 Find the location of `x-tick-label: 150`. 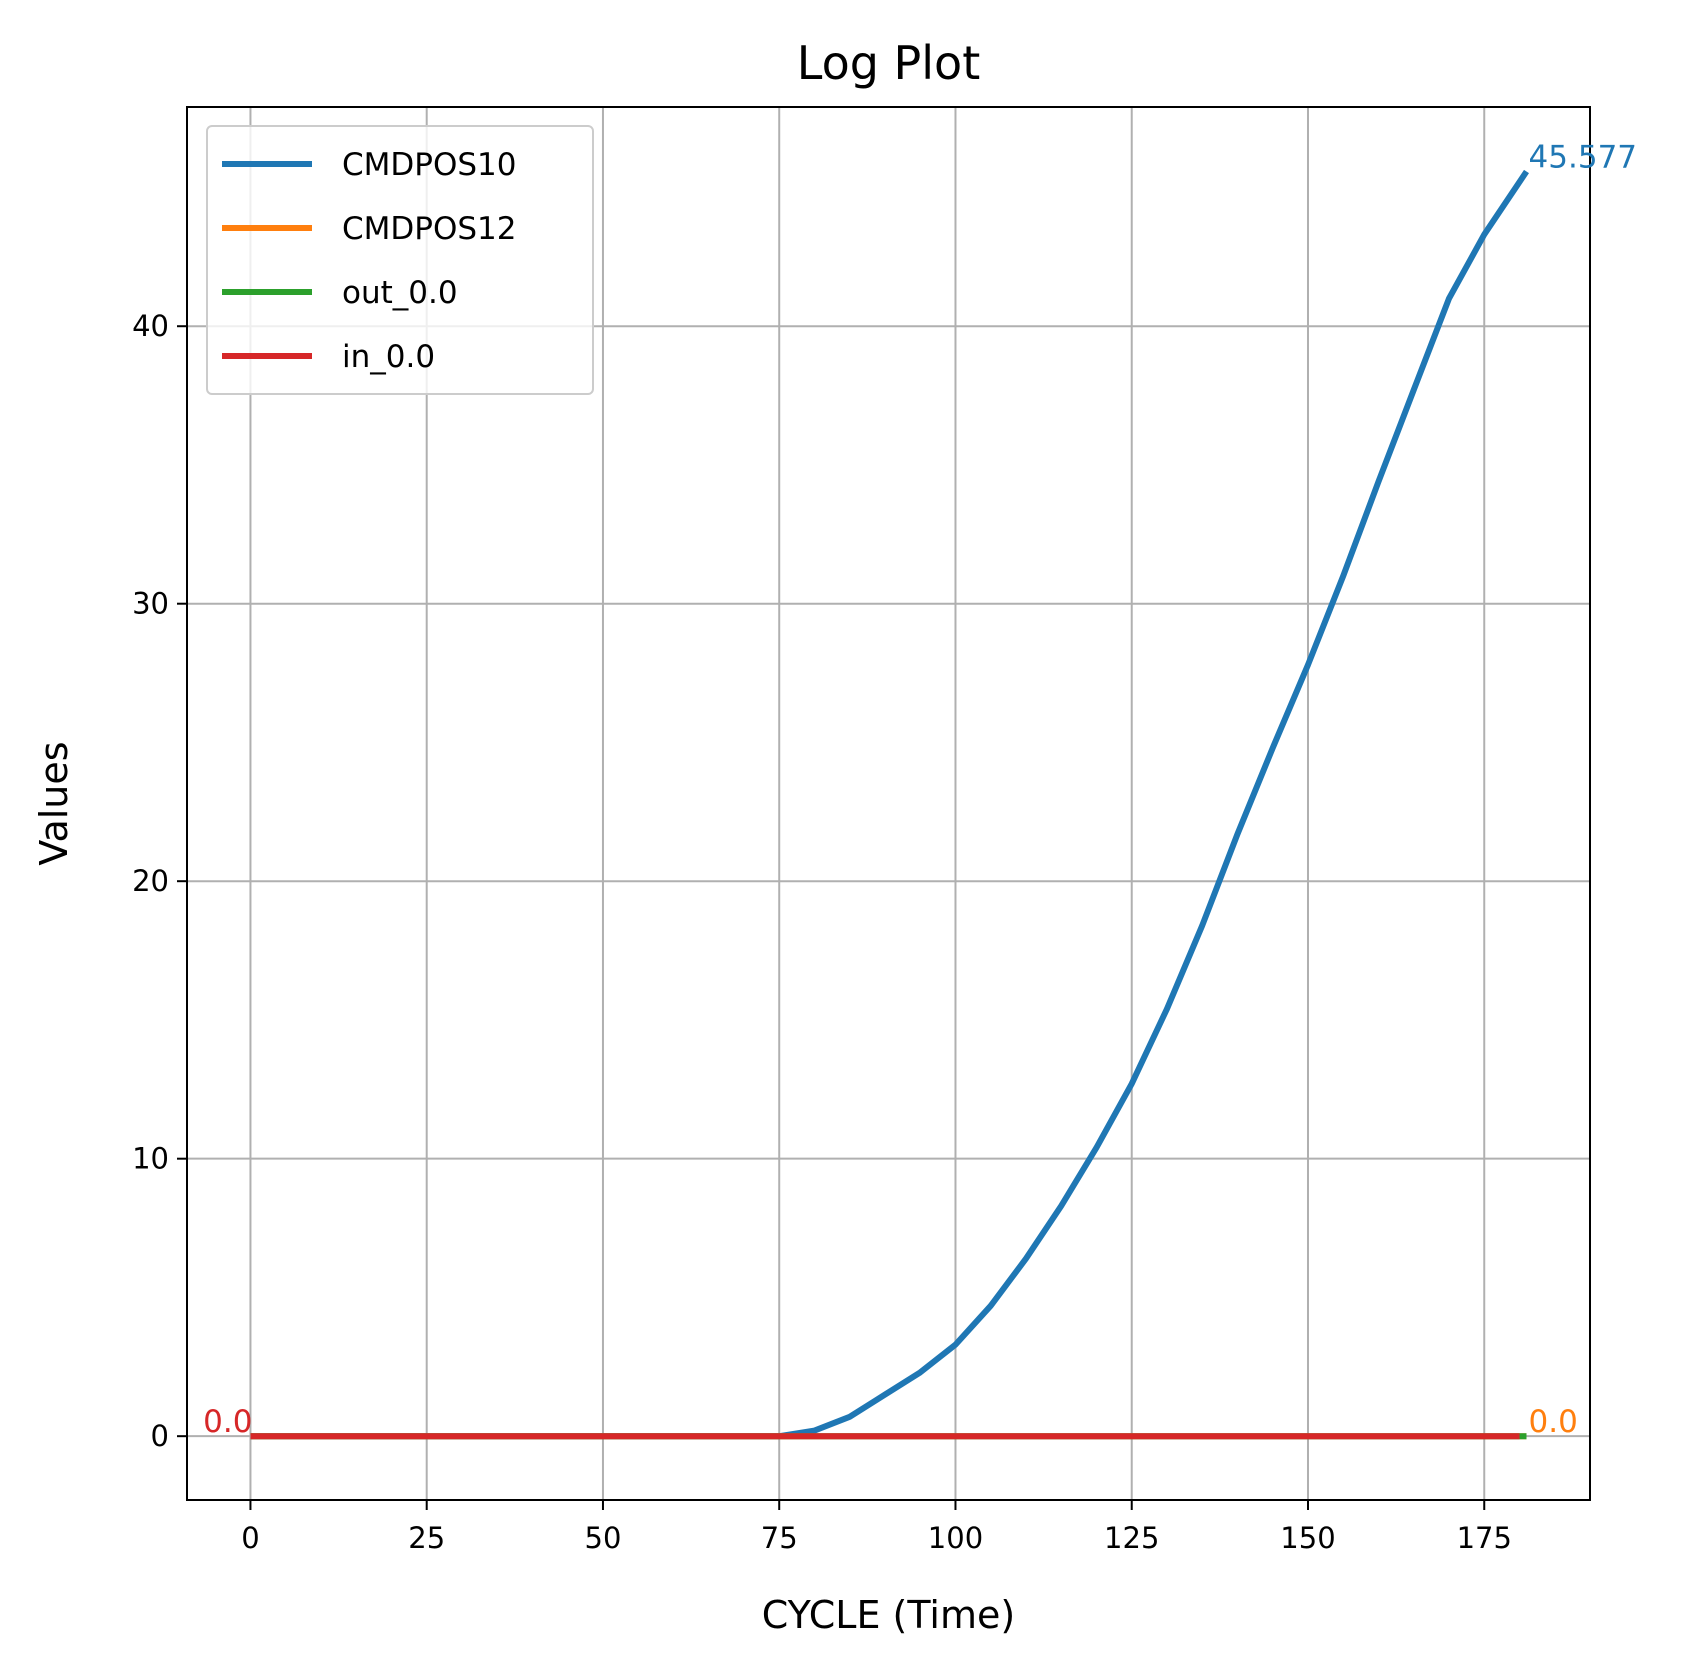

x-tick-label: 150 is located at coordinates (1307, 1538).